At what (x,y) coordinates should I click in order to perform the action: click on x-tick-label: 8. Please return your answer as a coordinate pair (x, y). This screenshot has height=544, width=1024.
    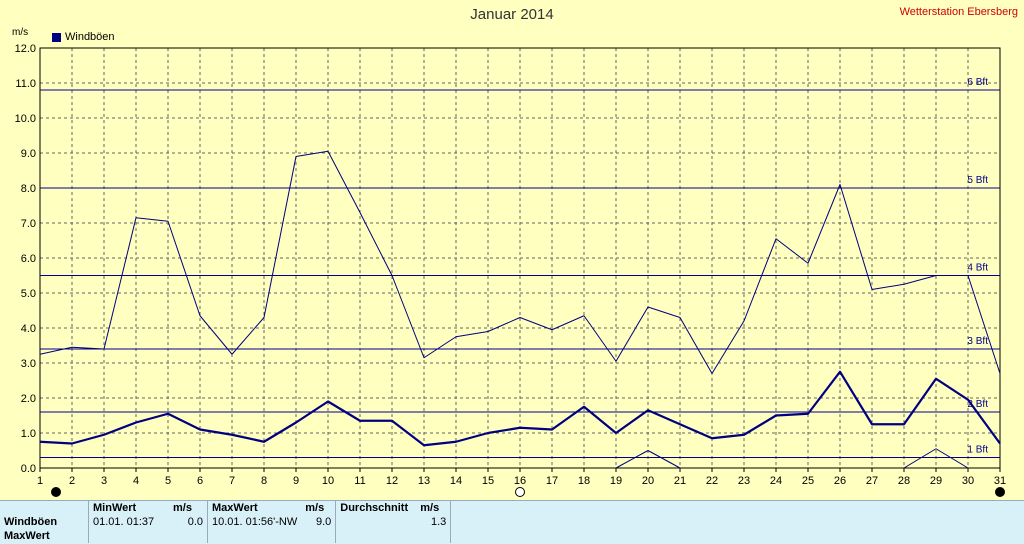
    Looking at the image, I should click on (264, 481).